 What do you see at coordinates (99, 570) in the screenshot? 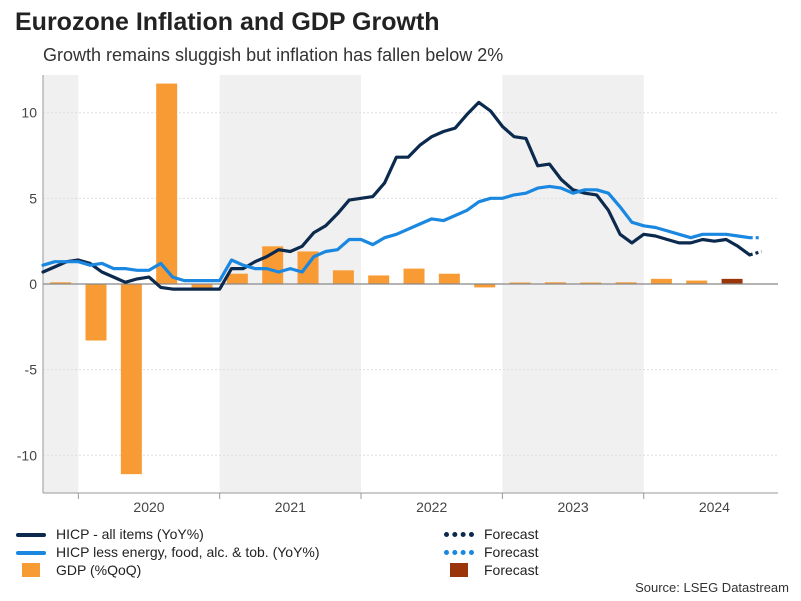
I see `legend-label-gdp: GDP (%QoQ)` at bounding box center [99, 570].